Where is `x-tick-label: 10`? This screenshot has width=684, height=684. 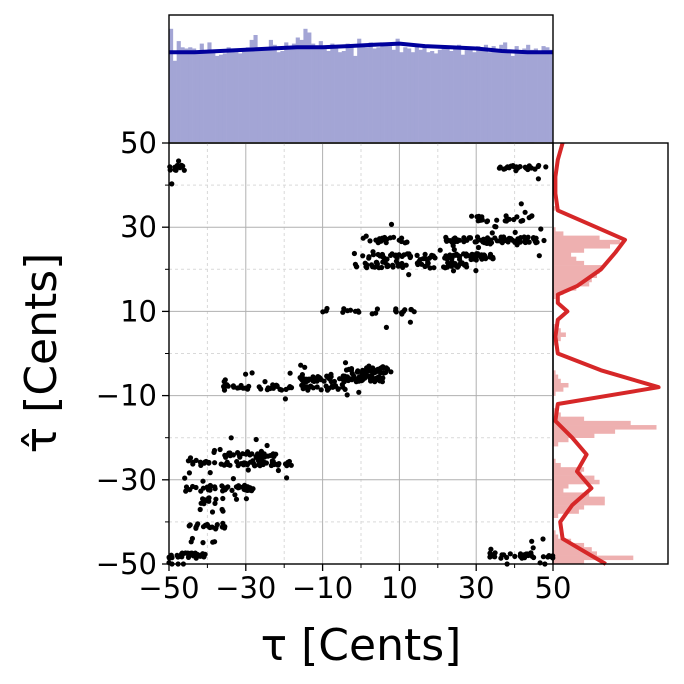
x-tick-label: 10 is located at coordinates (399, 588).